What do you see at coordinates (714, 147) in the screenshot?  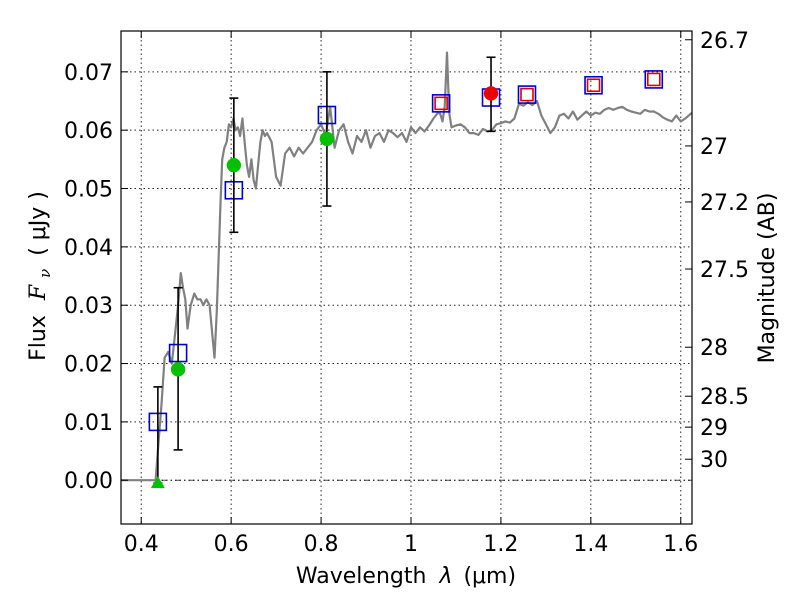 I see `y2-tick-label: 27` at bounding box center [714, 147].